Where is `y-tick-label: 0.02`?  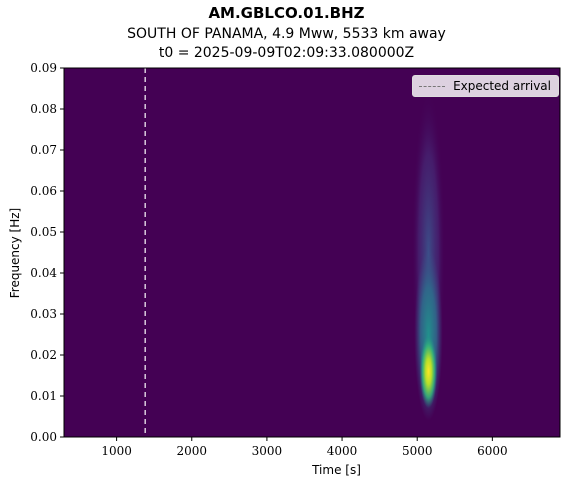
y-tick-label: 0.02 is located at coordinates (43, 355).